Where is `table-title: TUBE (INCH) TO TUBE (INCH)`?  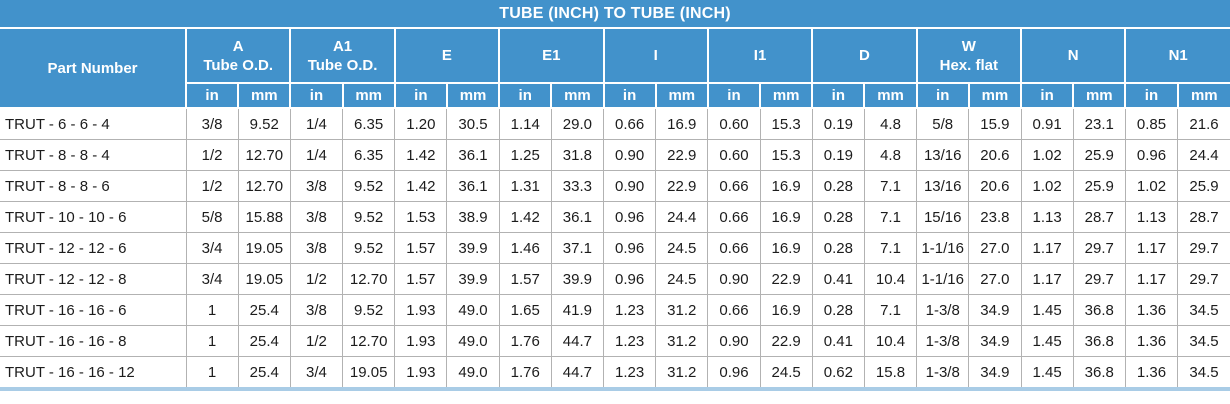
table-title: TUBE (INCH) TO TUBE (INCH) is located at coordinates (615, 14).